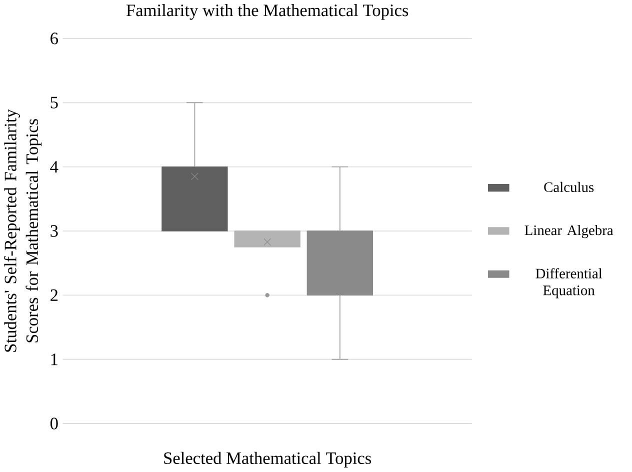 The image size is (632, 472). Describe the element at coordinates (569, 187) in the screenshot. I see `text: Calculus` at that location.